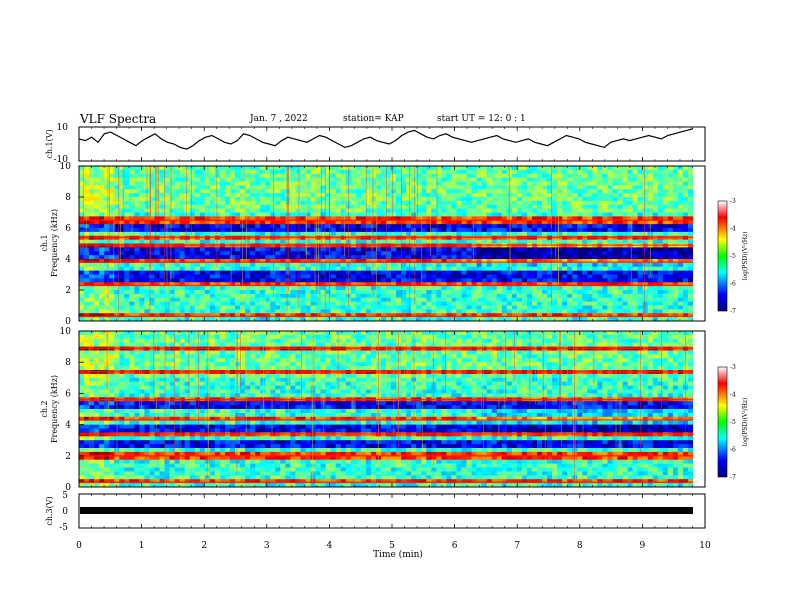 The height and width of the screenshot is (612, 792). I want to click on x-tick-label: 7, so click(517, 546).